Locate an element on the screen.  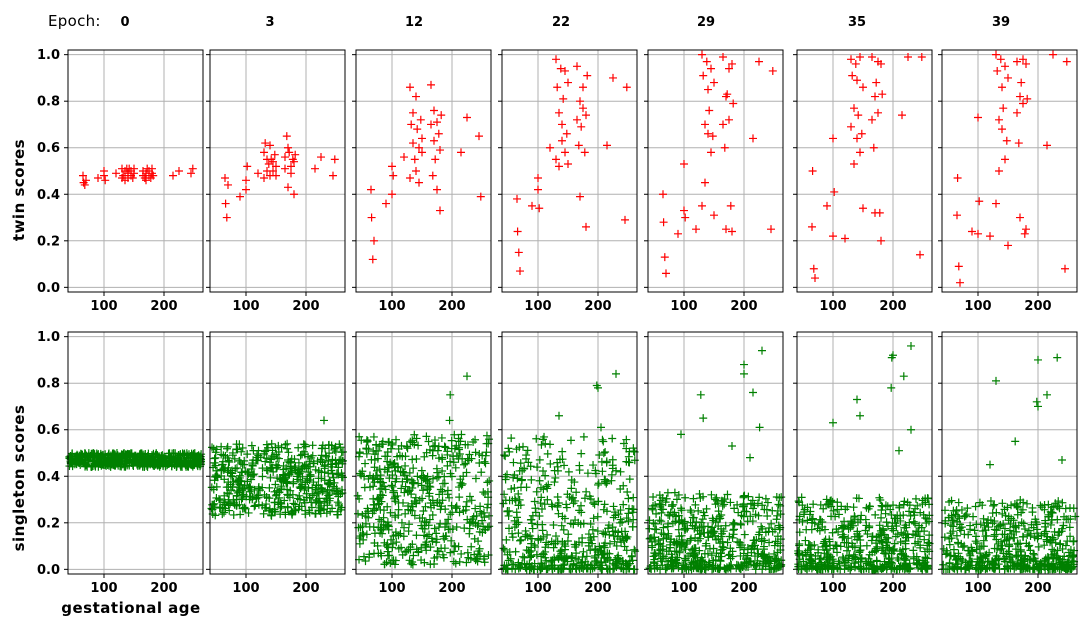
x-tick-label: 100 is located at coordinates (103, 306).